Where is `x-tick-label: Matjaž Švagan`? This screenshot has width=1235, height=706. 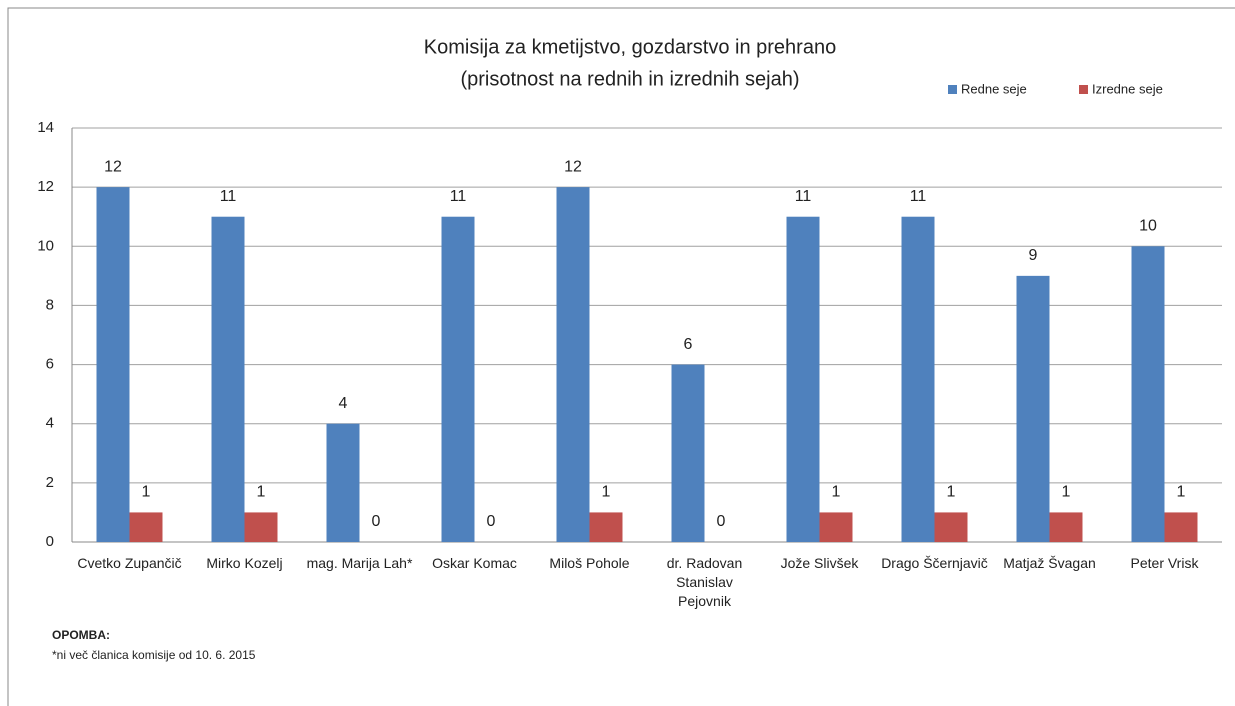
x-tick-label: Matjaž Švagan is located at coordinates (1049, 563).